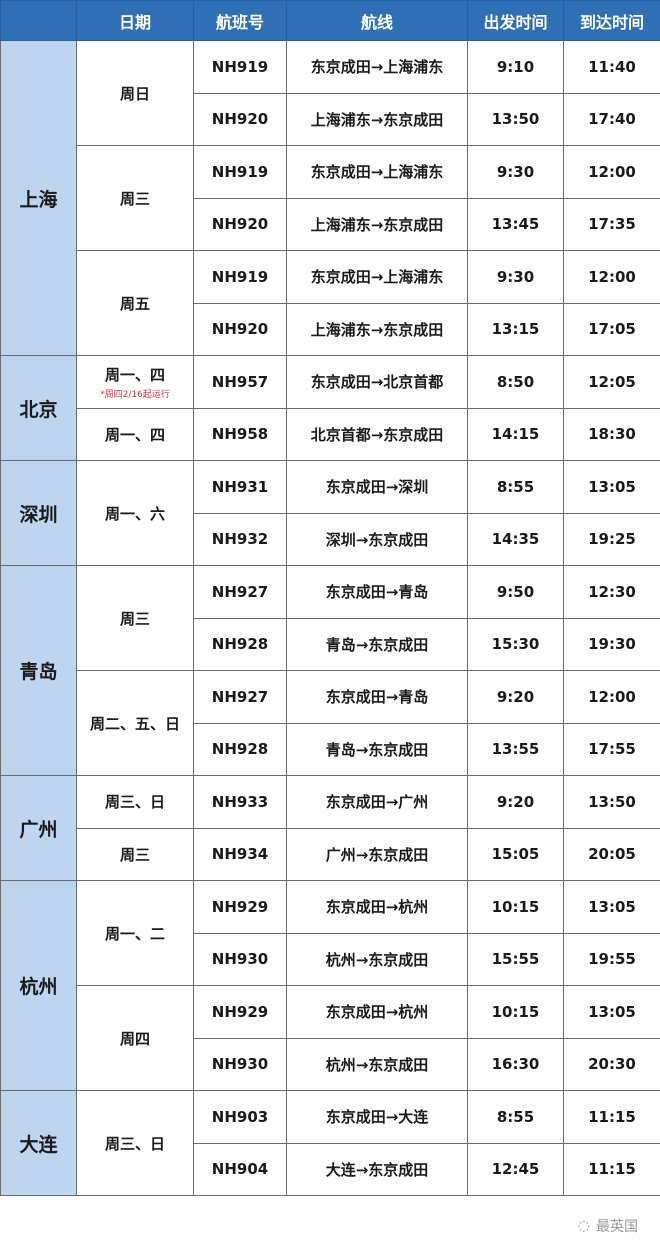 The height and width of the screenshot is (1243, 660). I want to click on watermark: ◌ 最英国, so click(607, 1226).